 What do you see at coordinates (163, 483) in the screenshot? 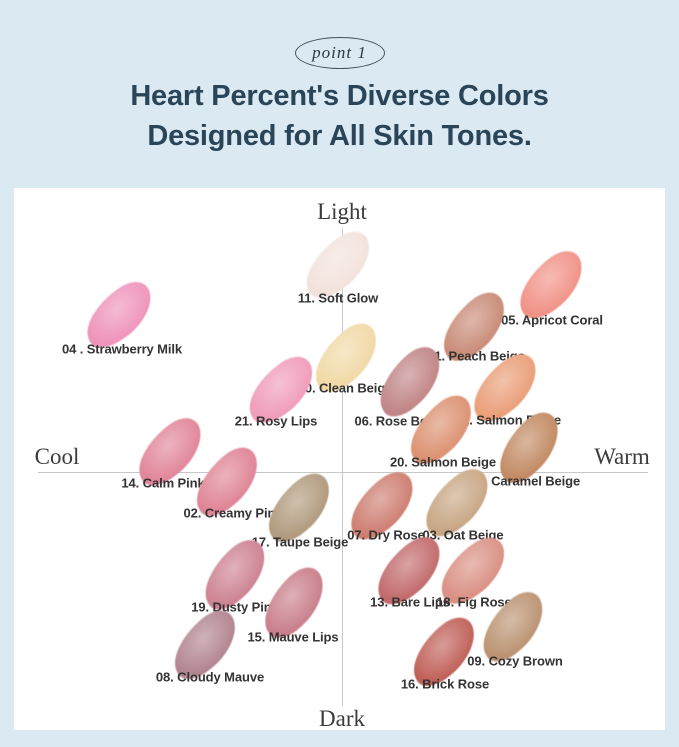
I see `swatch-14-calm-pink-label: 14. Calm Pink` at bounding box center [163, 483].